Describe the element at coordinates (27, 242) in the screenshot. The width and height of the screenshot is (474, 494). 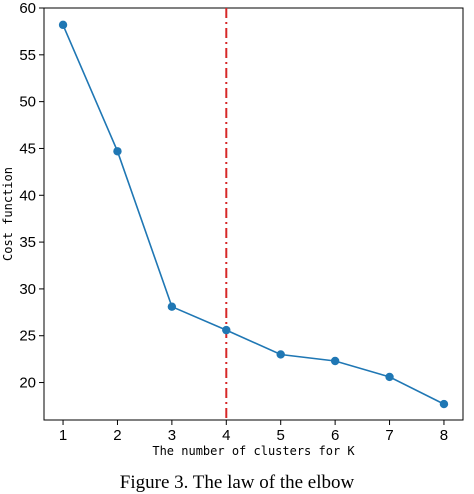
I see `y-tick-label: 35` at that location.